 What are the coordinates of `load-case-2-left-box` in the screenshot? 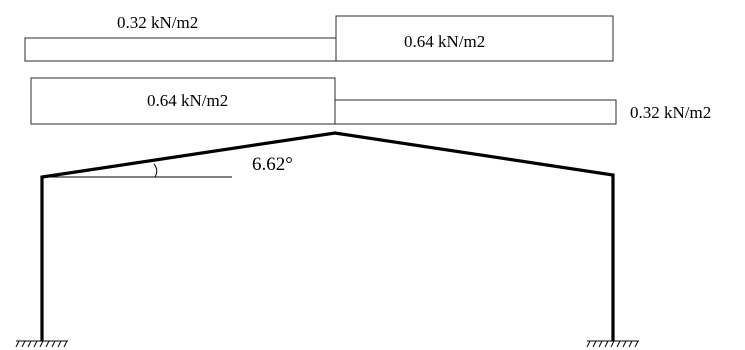 It's located at (183, 101).